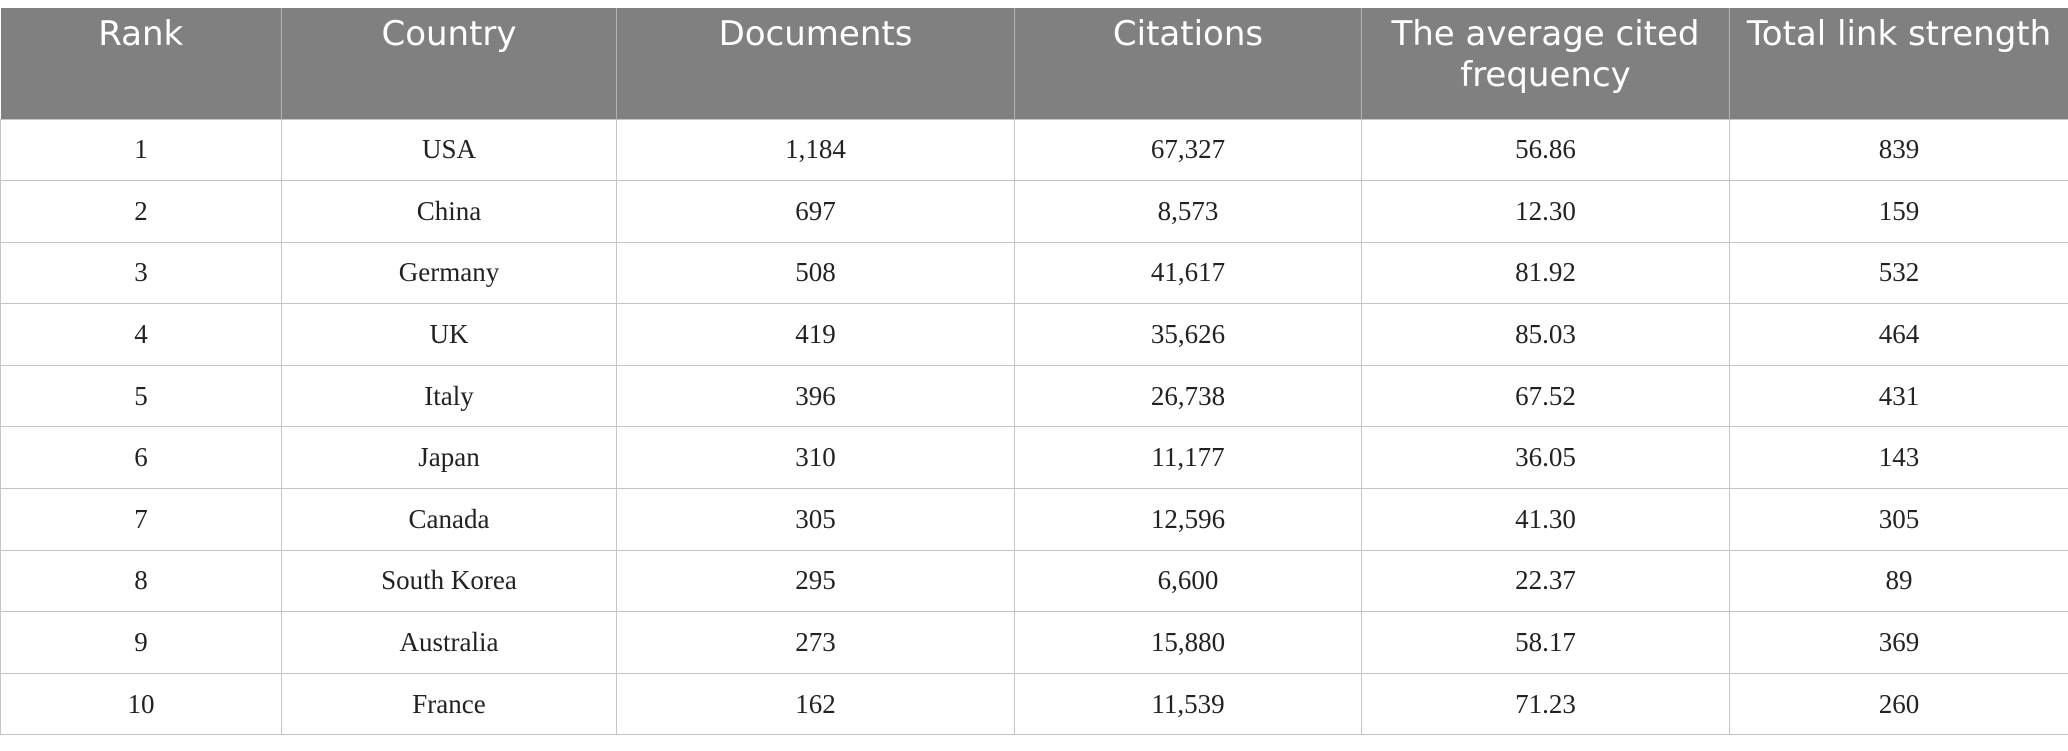 The width and height of the screenshot is (2068, 751). Describe the element at coordinates (449, 519) in the screenshot. I see `cell-country: Canada` at that location.